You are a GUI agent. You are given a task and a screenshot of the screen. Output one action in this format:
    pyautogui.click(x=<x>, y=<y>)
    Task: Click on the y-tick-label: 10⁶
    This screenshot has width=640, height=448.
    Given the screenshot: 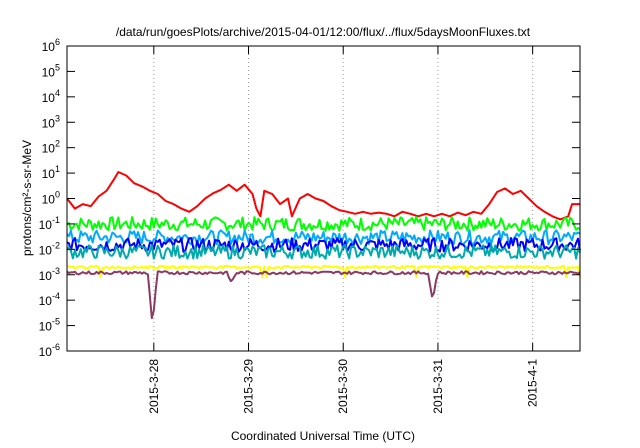 What is the action you would take?
    pyautogui.click(x=51, y=45)
    